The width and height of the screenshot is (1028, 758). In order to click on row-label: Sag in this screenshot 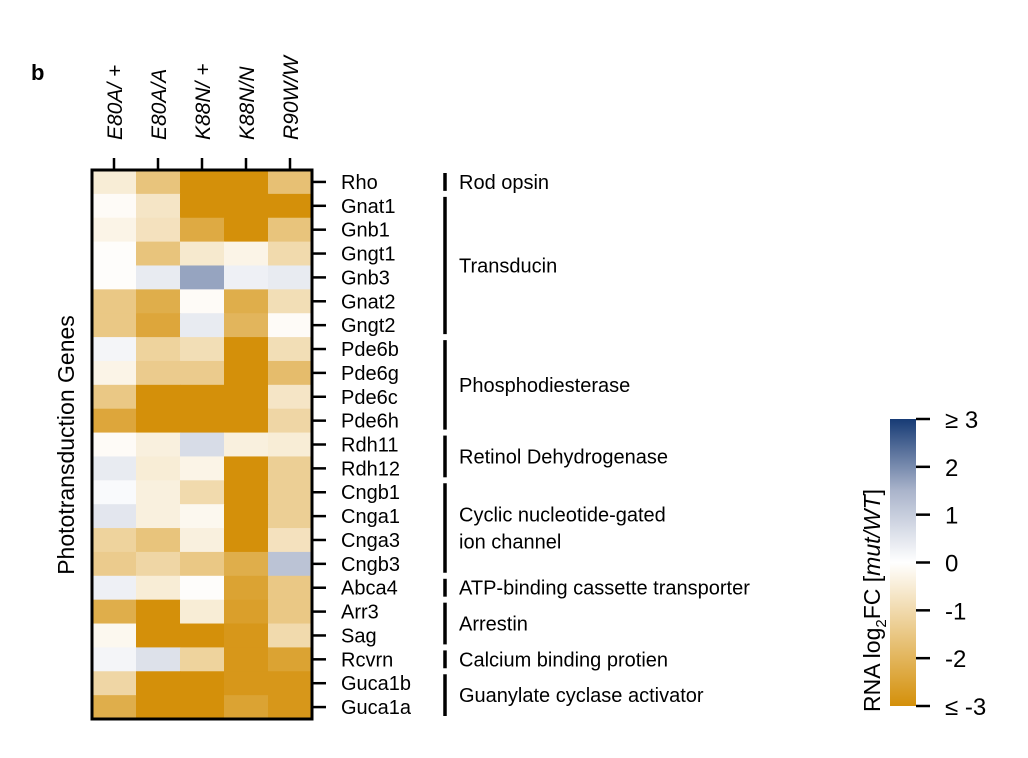, I will do `click(359, 636)`.